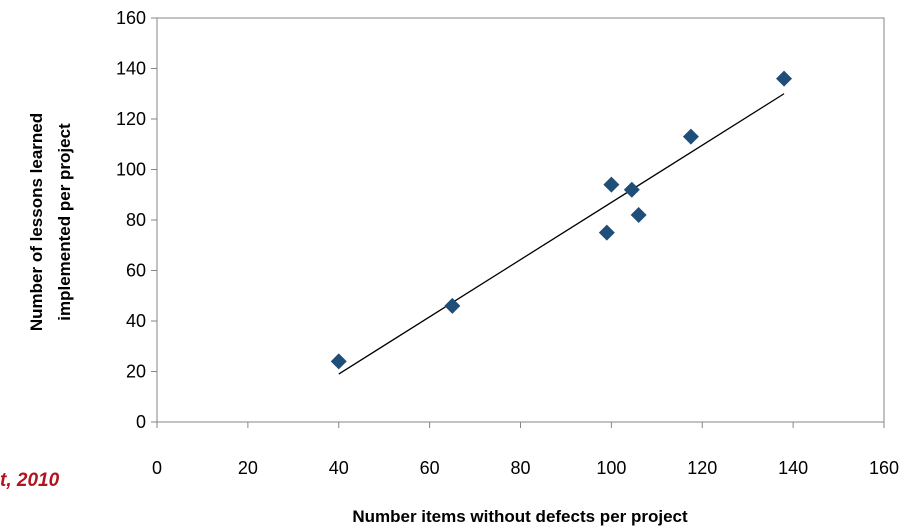 The width and height of the screenshot is (918, 529). What do you see at coordinates (248, 468) in the screenshot?
I see `x-tick-label: 20` at bounding box center [248, 468].